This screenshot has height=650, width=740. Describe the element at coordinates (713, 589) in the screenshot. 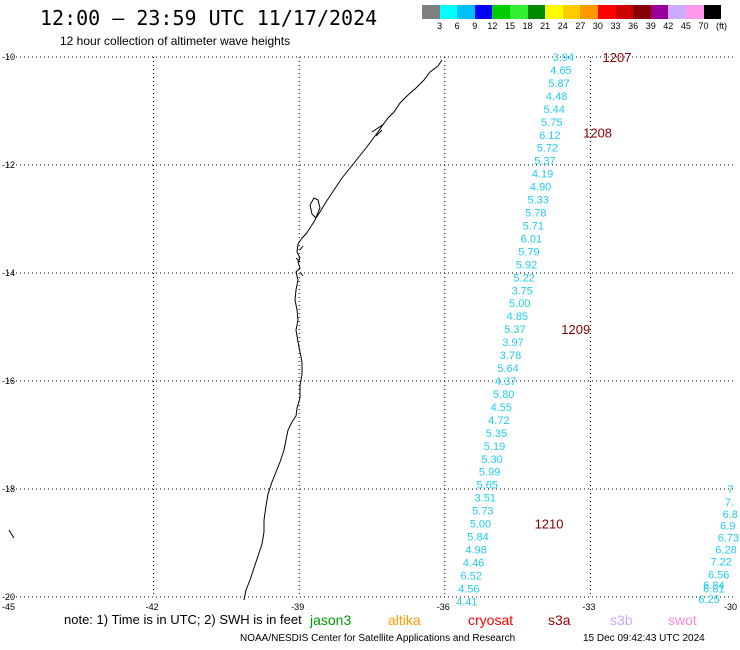

I see `wave-height-value: 6.81` at that location.